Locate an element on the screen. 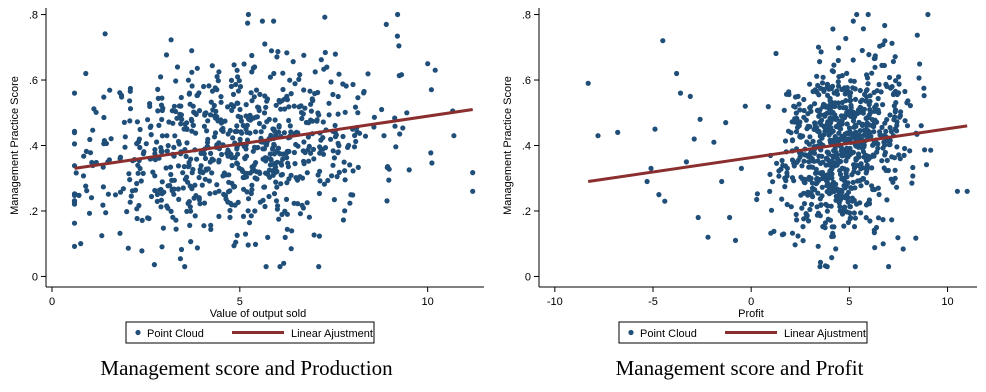 Image resolution: width=986 pixels, height=392 pixels. legend-label-point-cloud: Point Cloud is located at coordinates (668, 334).